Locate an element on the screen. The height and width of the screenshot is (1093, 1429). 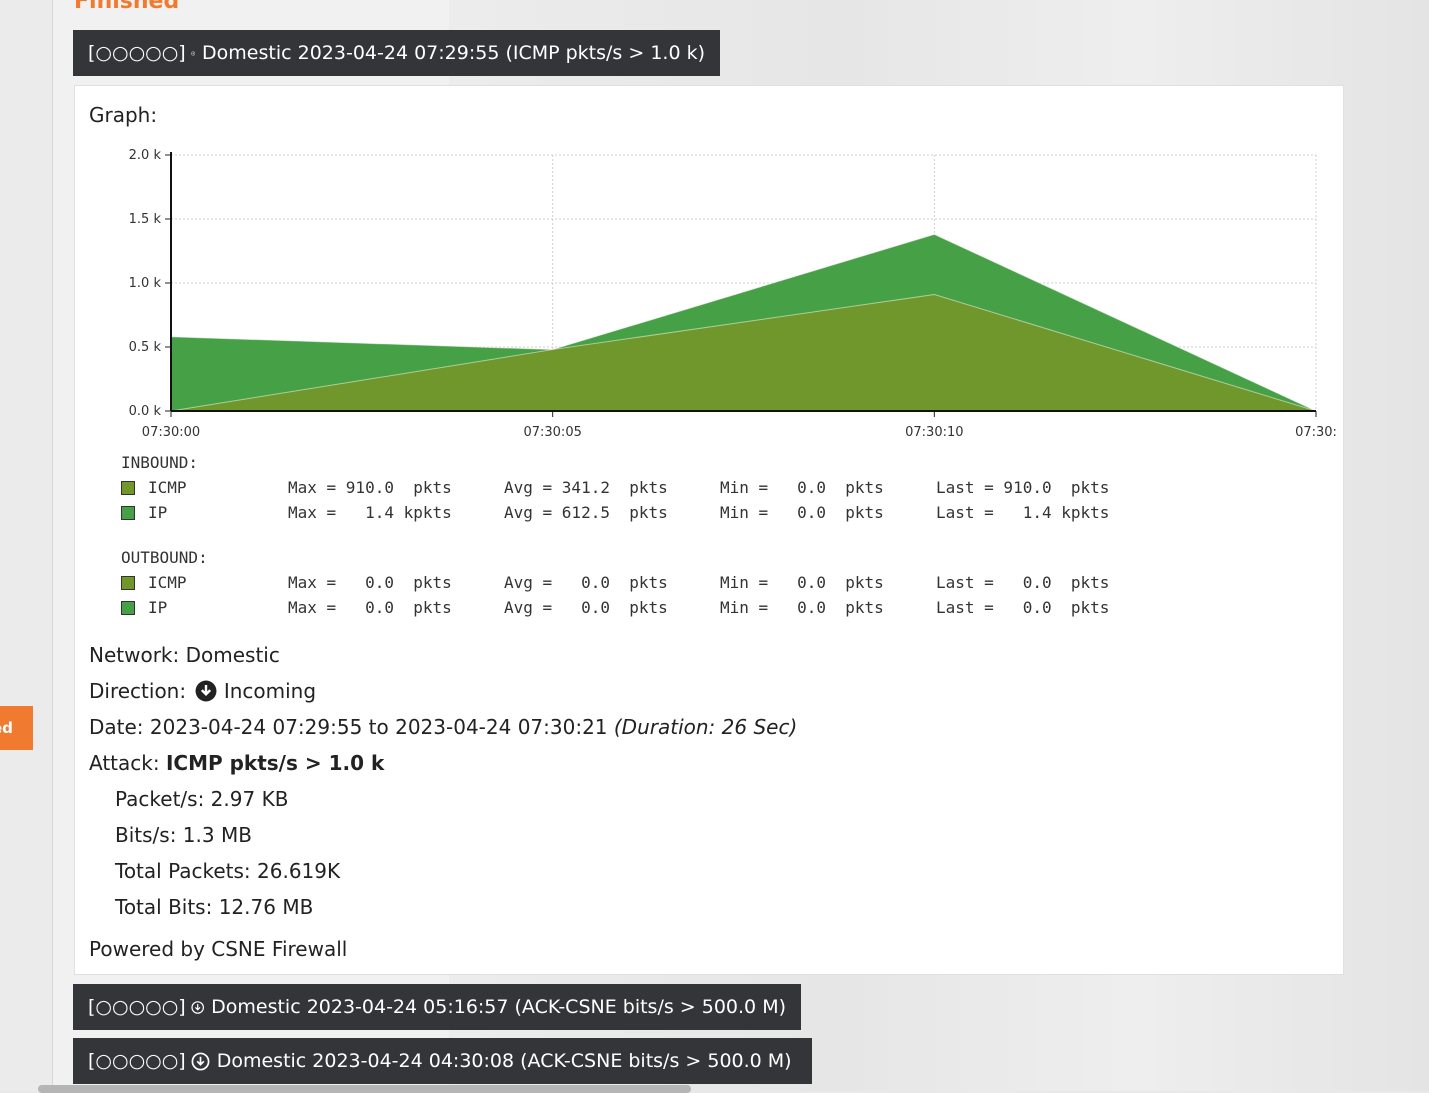
side-status-badge: ed is located at coordinates (16, 728).